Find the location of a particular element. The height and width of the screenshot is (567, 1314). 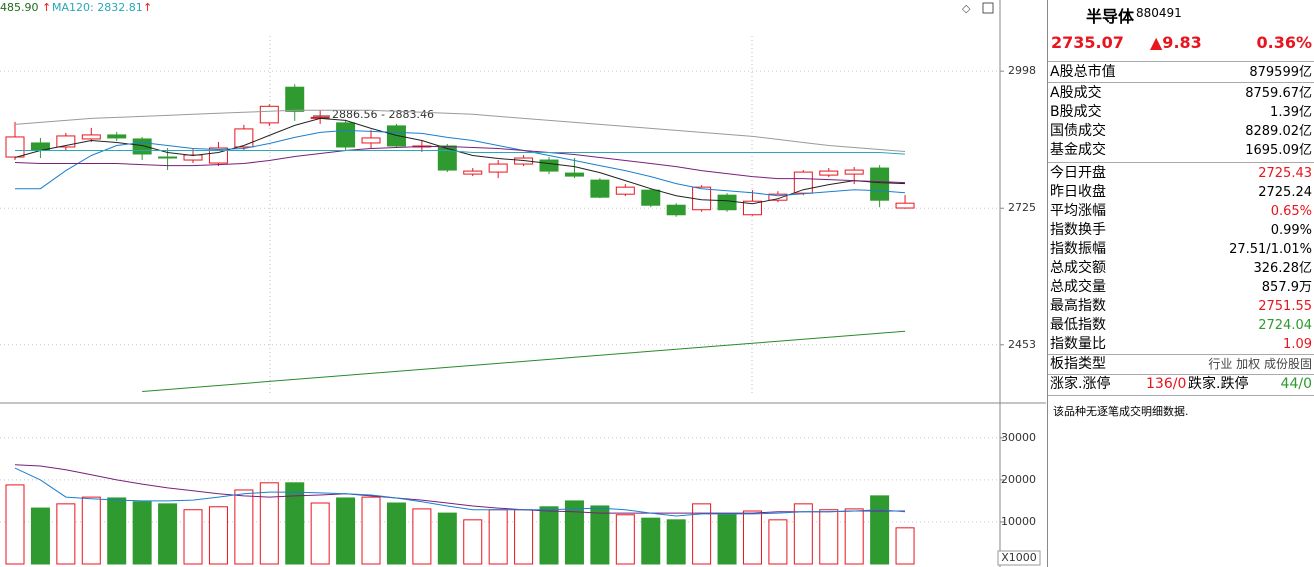

info-row: 基金成交 1695.09亿 is located at coordinates (1181, 150).